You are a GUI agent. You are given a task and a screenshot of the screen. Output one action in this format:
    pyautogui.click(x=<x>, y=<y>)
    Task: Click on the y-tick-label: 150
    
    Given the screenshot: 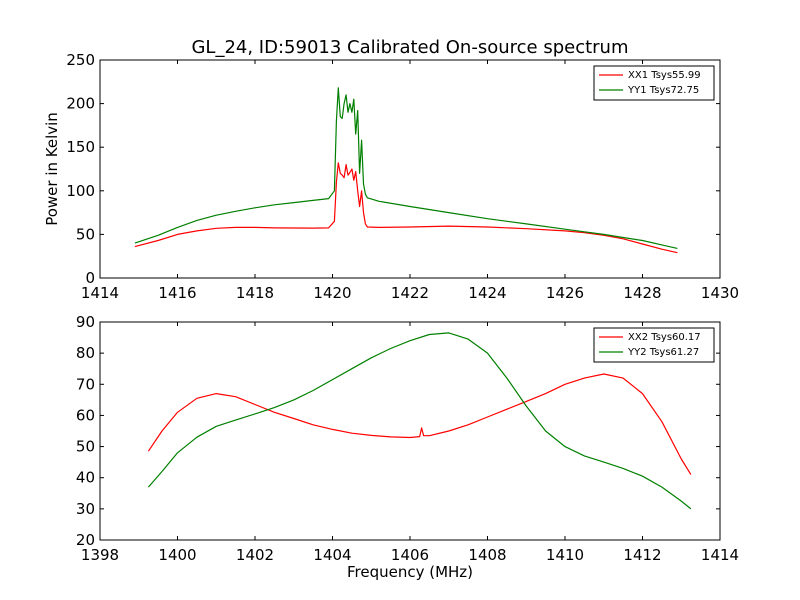 What is the action you would take?
    pyautogui.click(x=80, y=147)
    